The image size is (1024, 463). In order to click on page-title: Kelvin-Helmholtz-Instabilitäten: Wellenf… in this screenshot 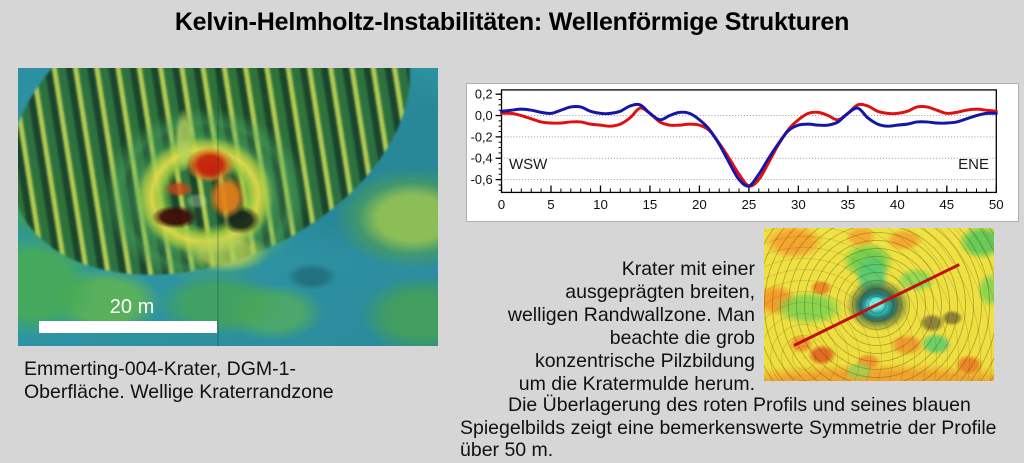, I will do `click(512, 22)`.